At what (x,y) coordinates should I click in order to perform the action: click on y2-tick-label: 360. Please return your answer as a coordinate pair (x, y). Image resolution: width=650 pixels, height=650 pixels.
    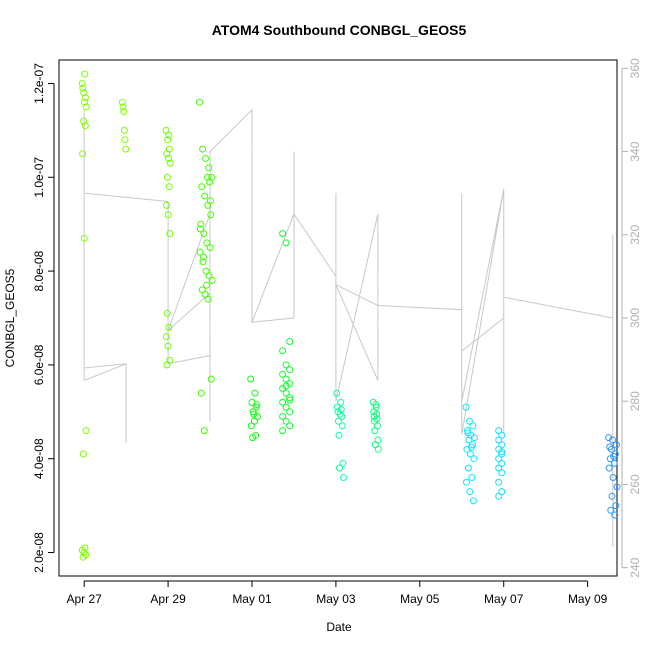
    Looking at the image, I should click on (635, 68).